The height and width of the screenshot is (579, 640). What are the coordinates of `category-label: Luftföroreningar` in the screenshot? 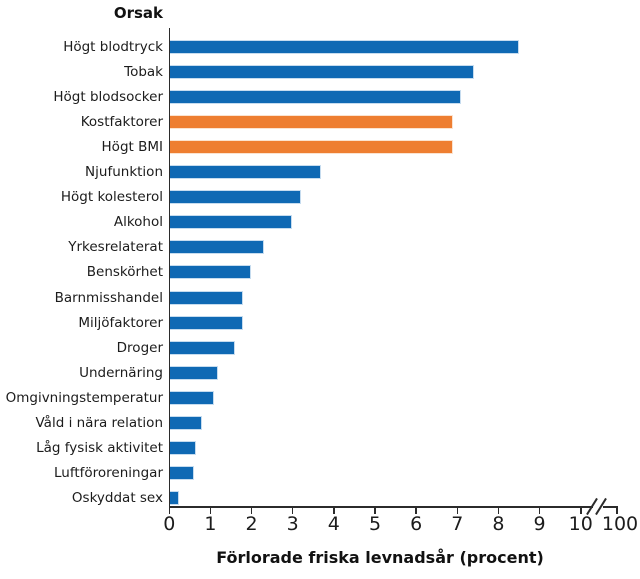 It's located at (108, 472).